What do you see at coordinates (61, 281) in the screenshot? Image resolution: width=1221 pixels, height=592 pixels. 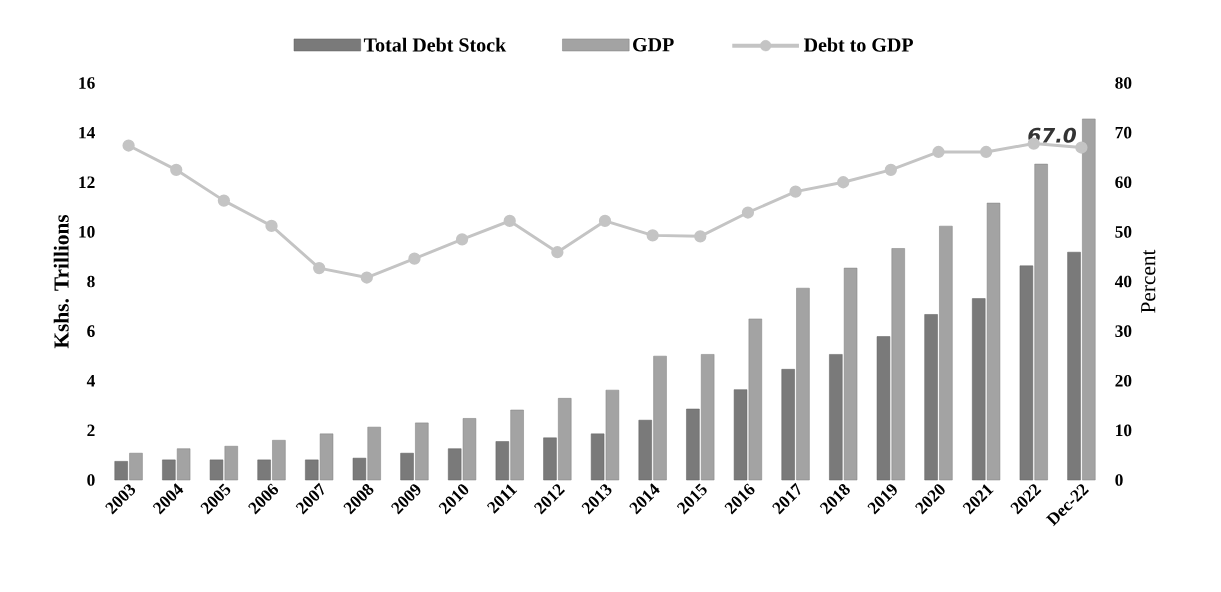 I see `y-axis-title: Kshs. Trillions` at bounding box center [61, 281].